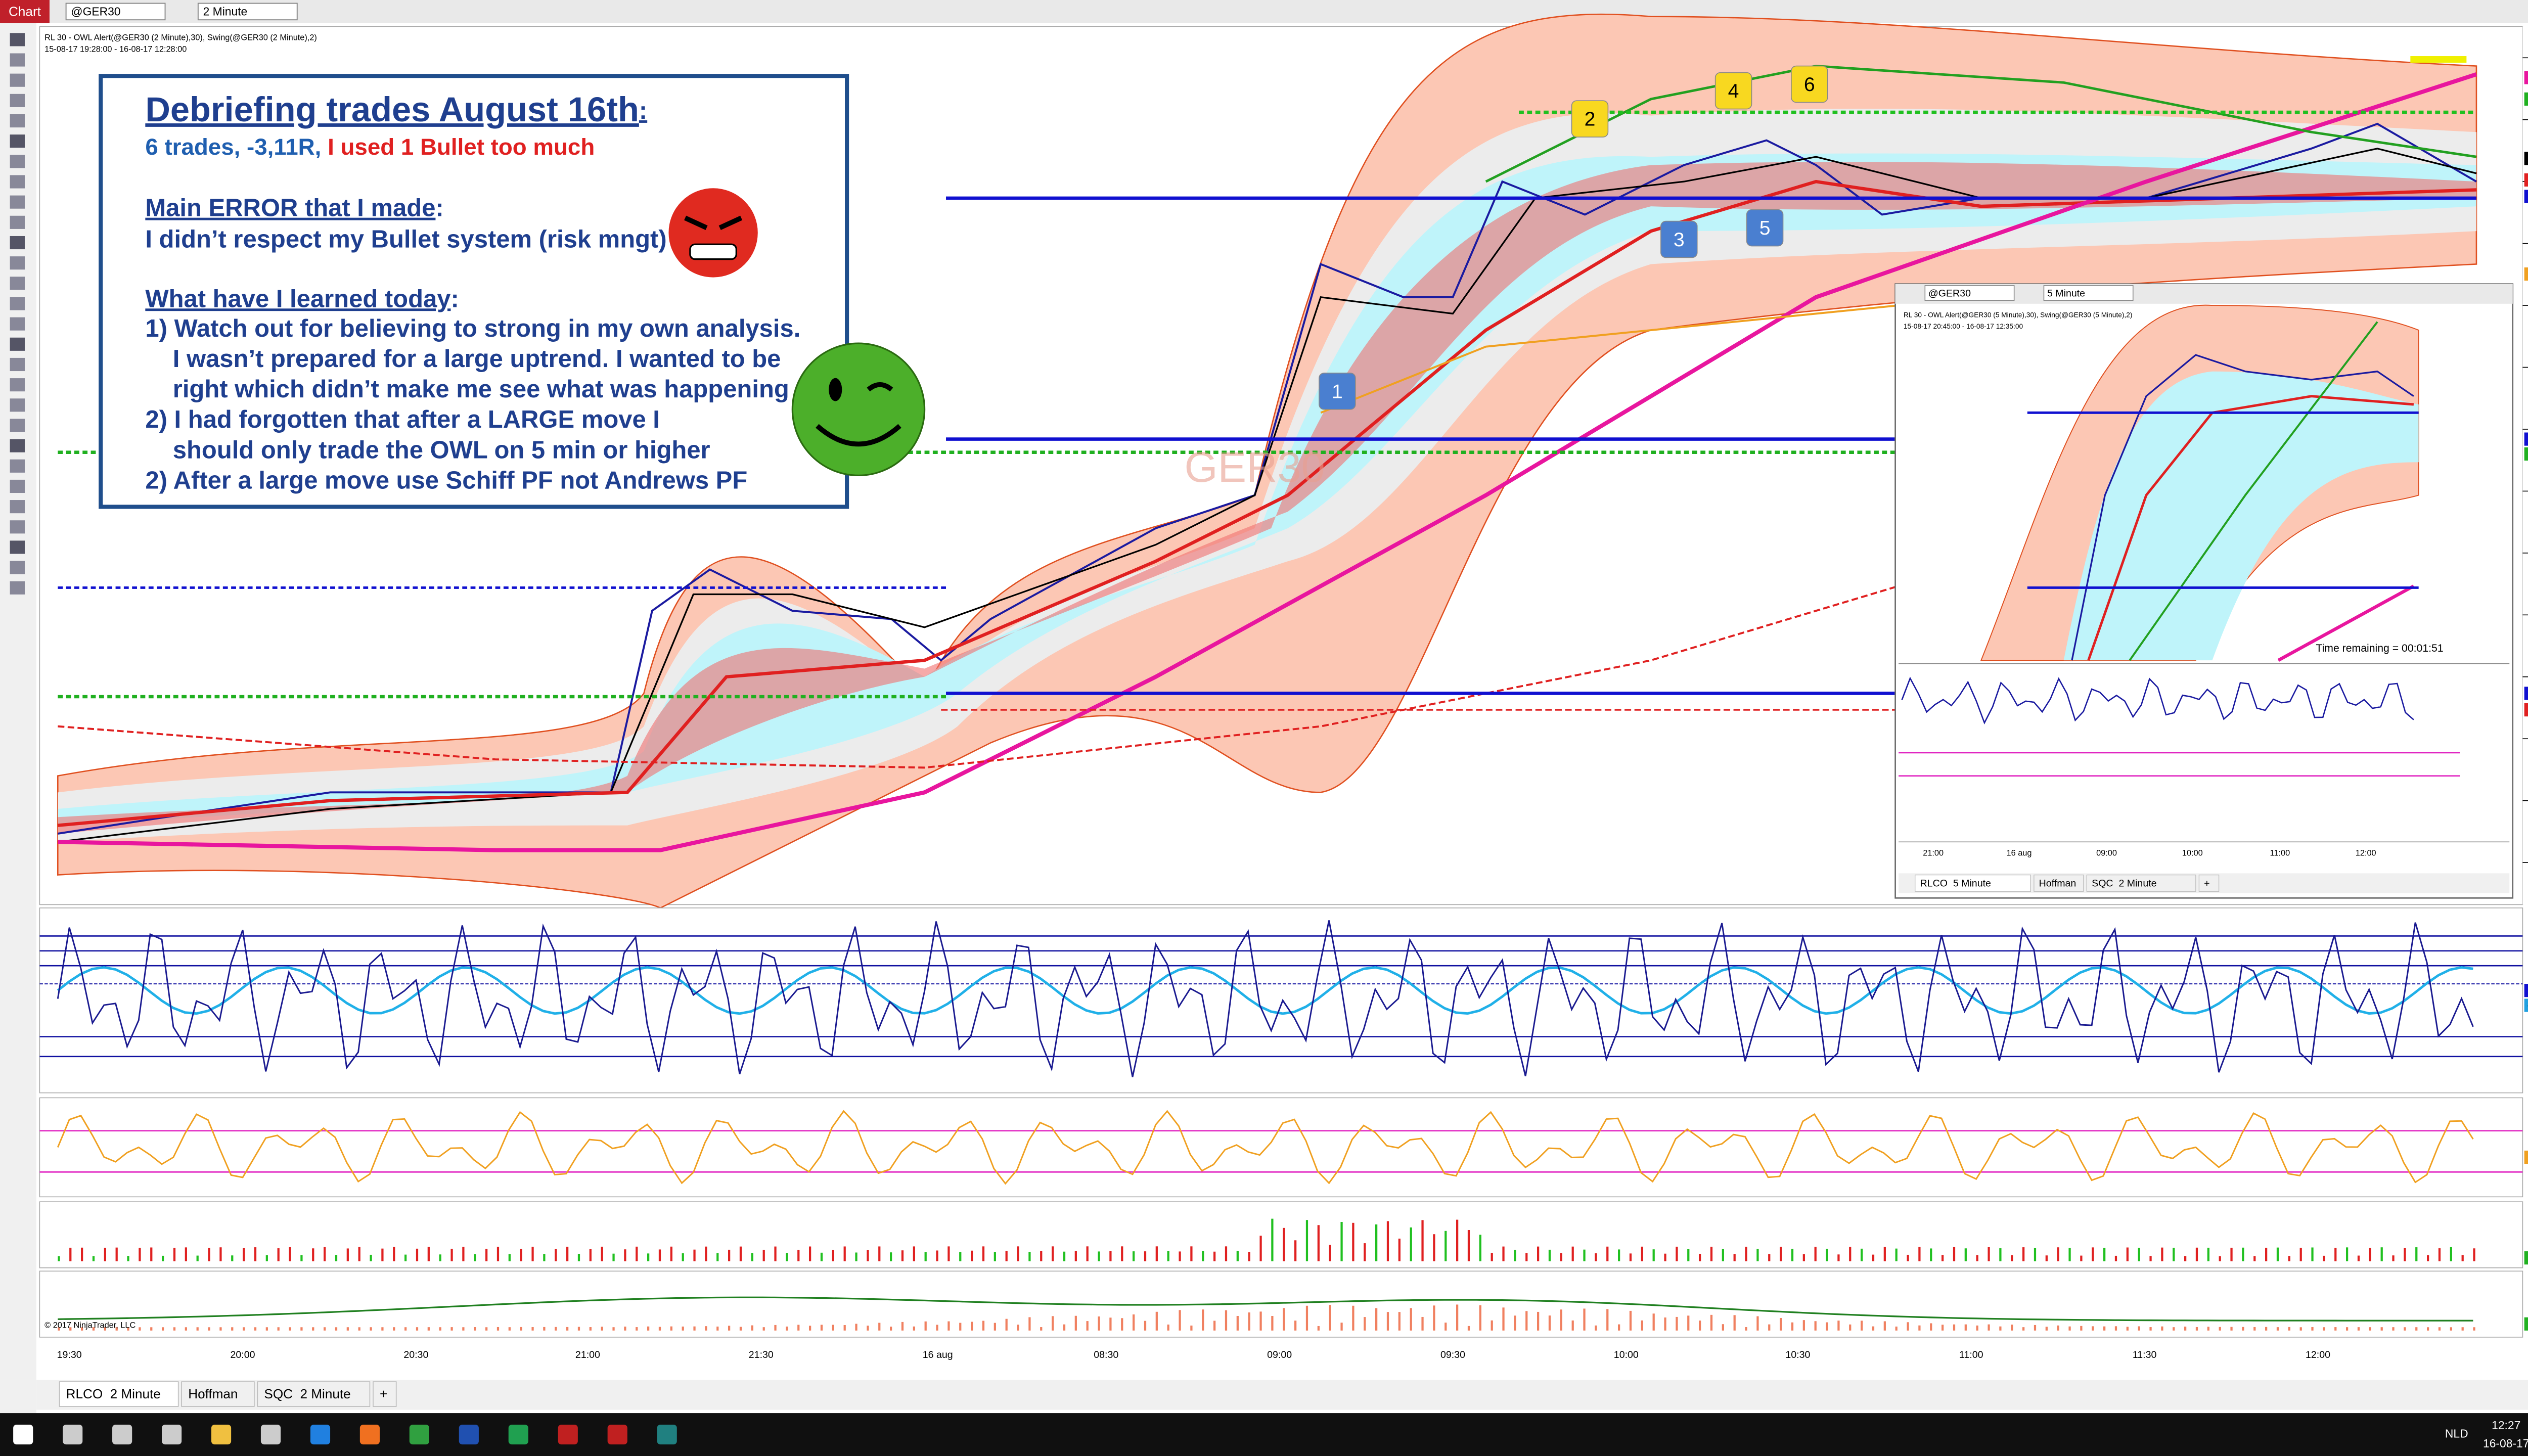  I want to click on window-buttons, so click(2511, 11).